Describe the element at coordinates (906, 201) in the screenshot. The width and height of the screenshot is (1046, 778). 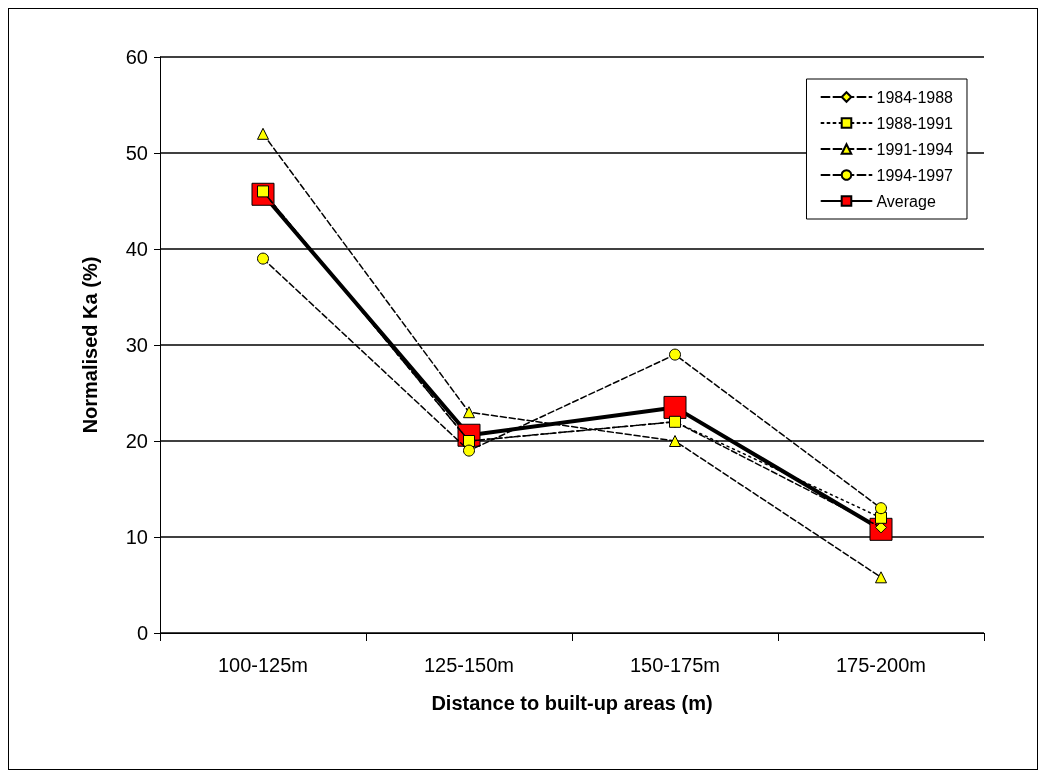
I see `legend-label: Average` at that location.